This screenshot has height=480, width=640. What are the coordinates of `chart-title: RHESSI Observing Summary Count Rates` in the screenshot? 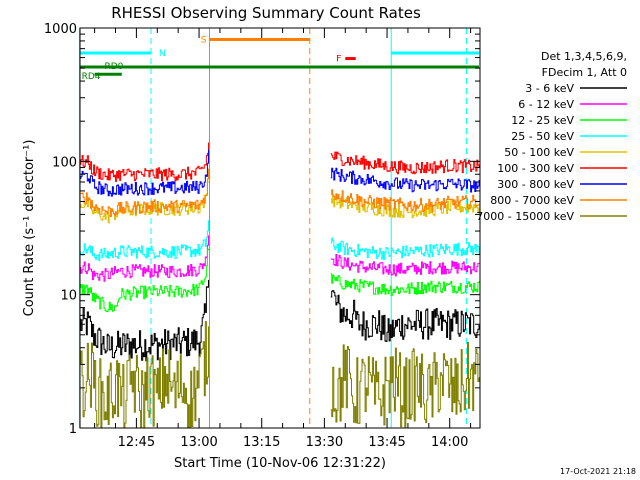 It's located at (266, 13).